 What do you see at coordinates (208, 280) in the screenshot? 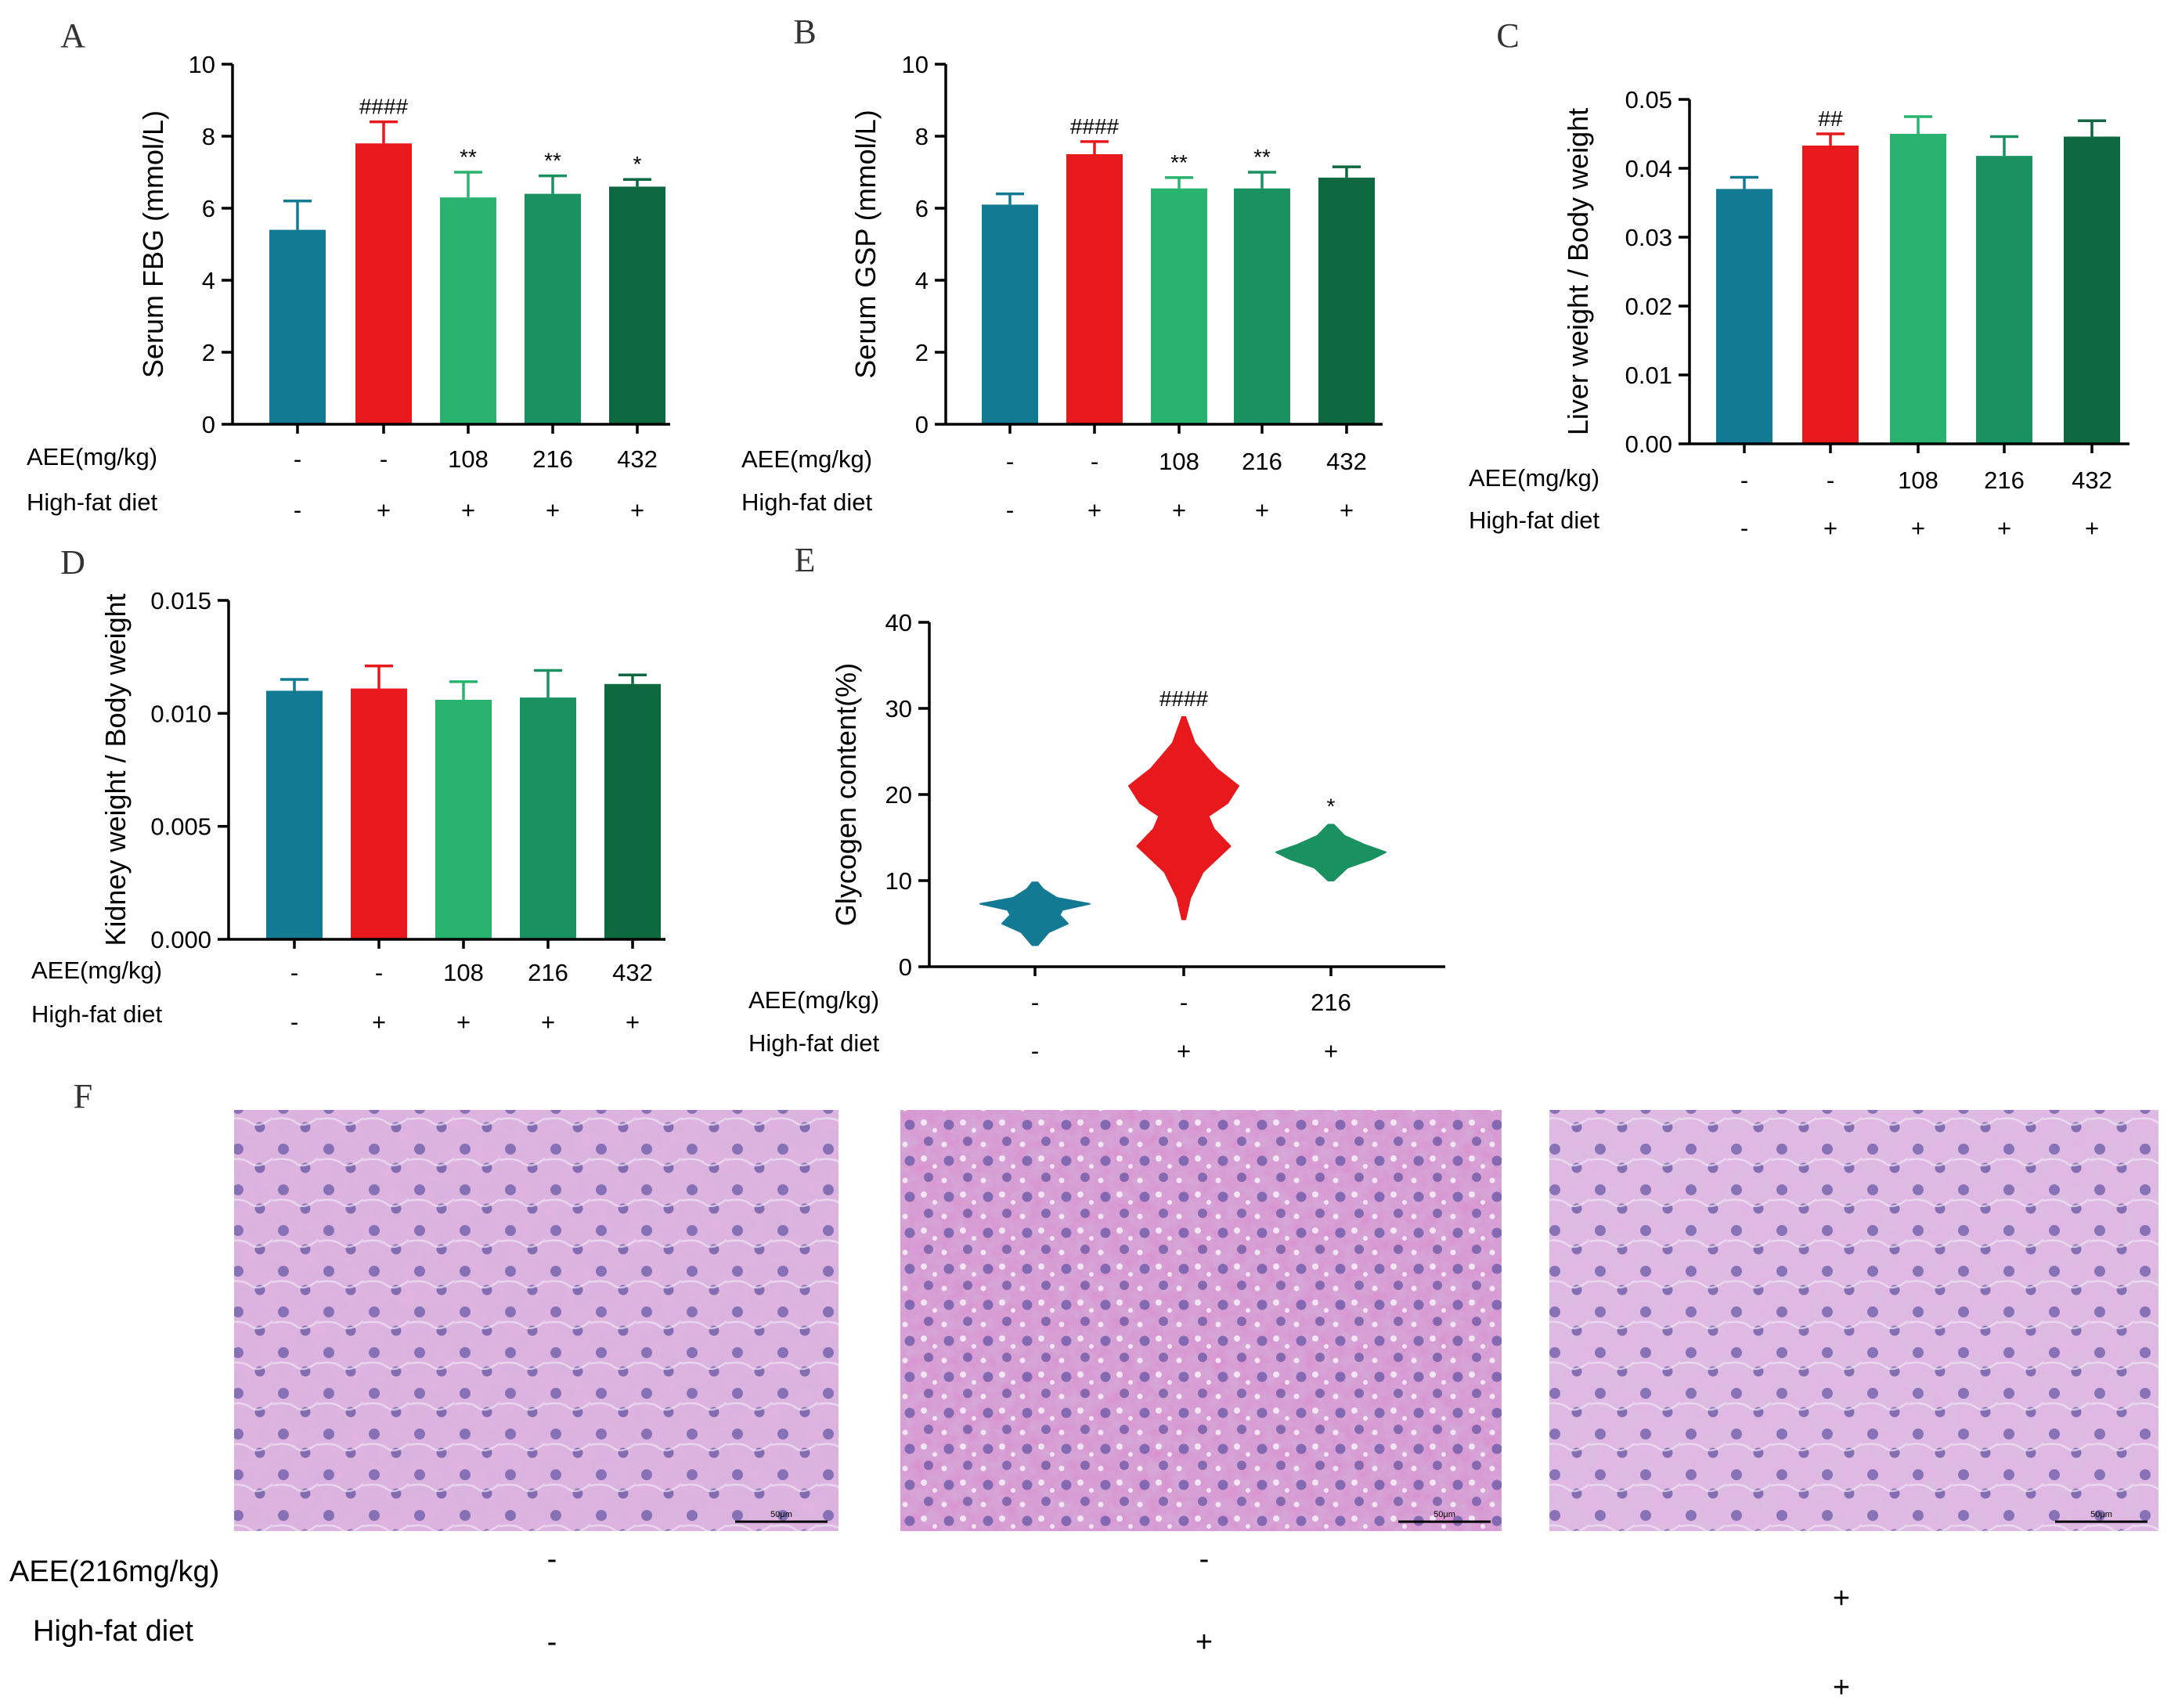
I see `y-tick-label: 4` at bounding box center [208, 280].